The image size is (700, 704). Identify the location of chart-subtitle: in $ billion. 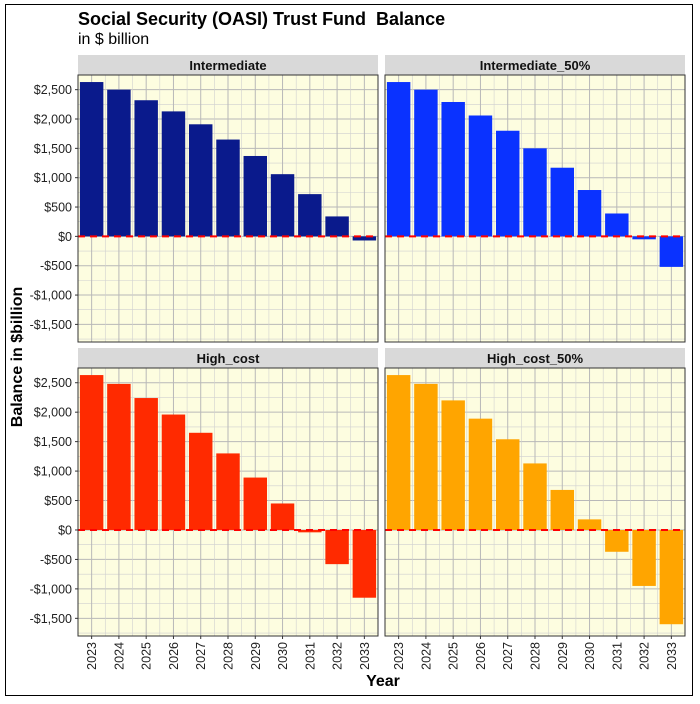
(114, 39).